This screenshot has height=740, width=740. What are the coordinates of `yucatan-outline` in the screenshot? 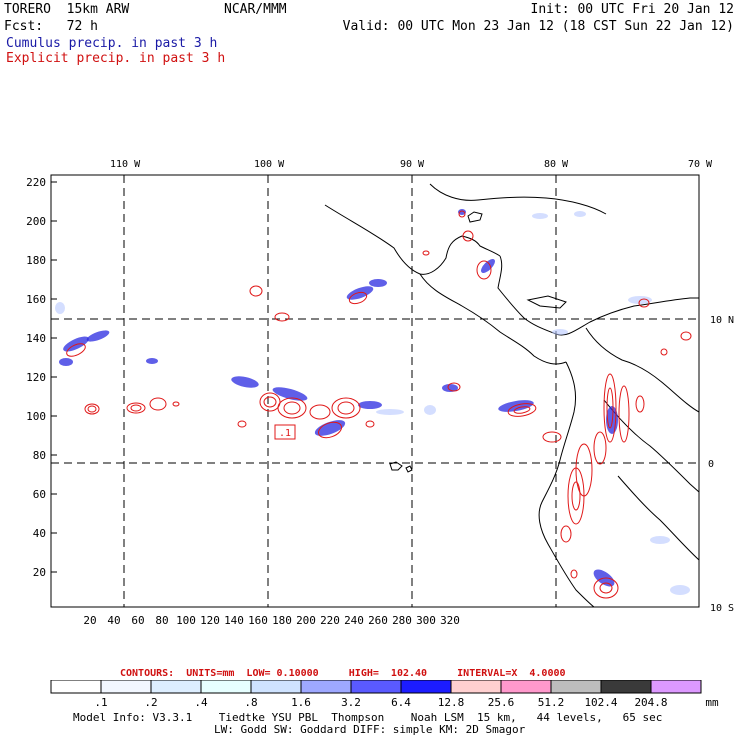 It's located at (475, 217).